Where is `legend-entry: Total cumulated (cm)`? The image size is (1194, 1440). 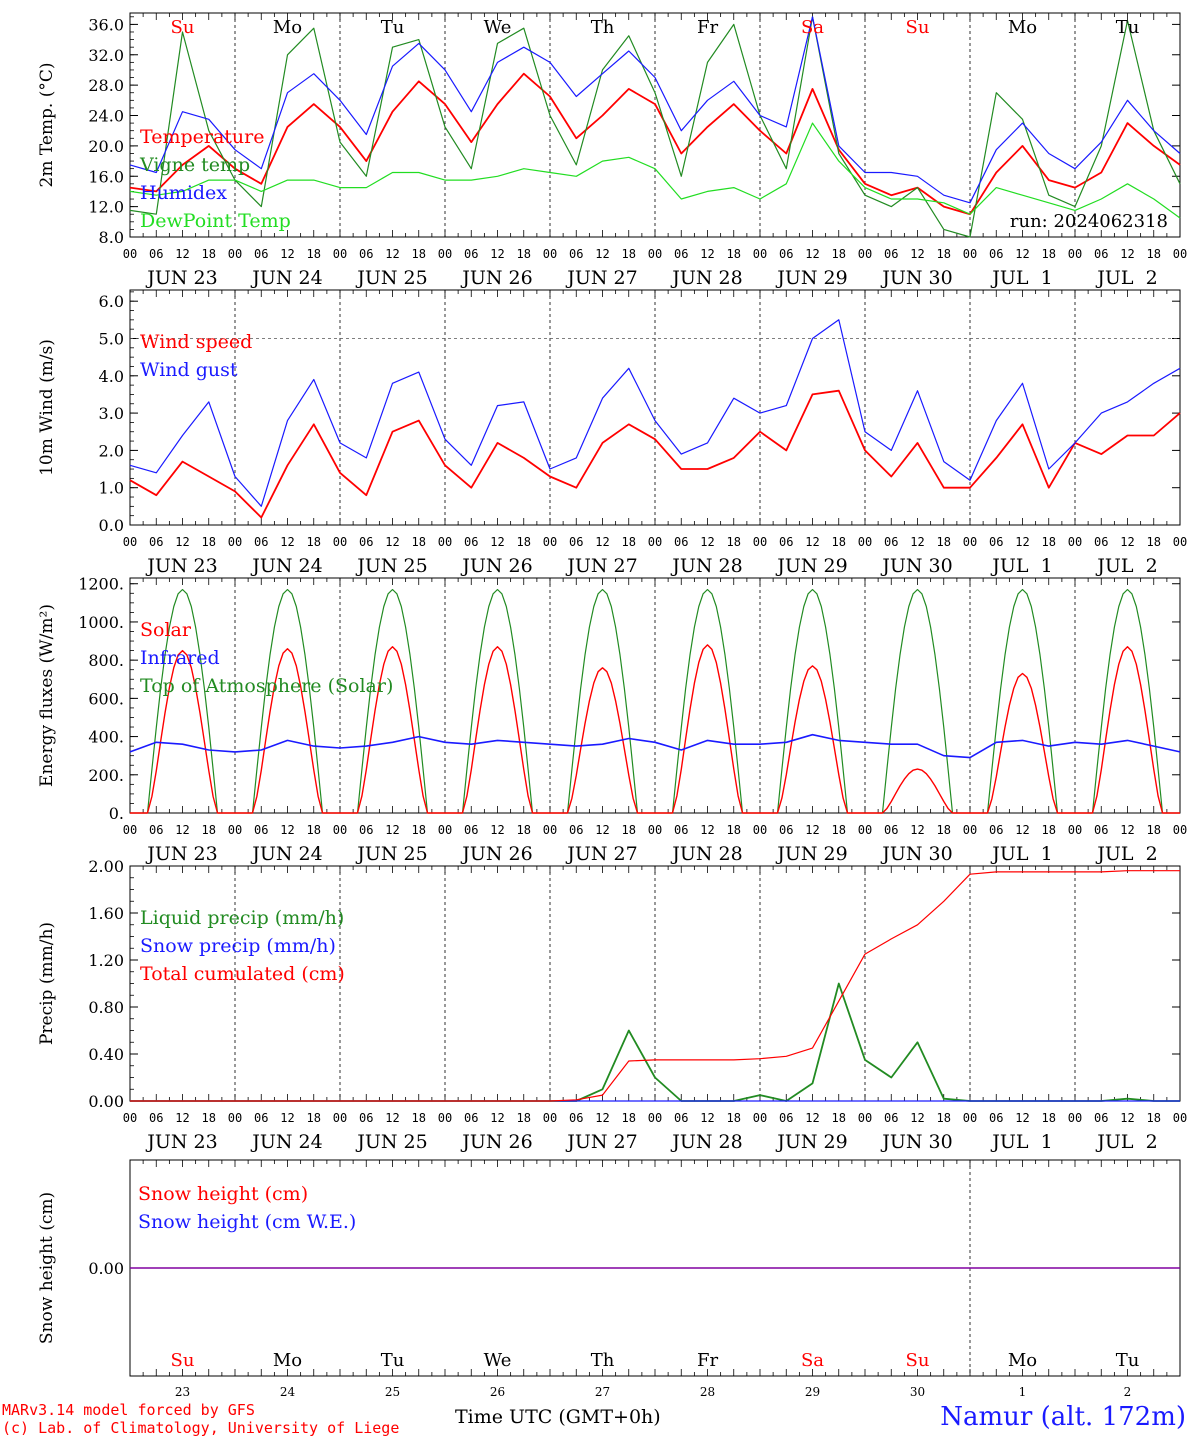
legend-entry: Total cumulated (cm) is located at coordinates (242, 974).